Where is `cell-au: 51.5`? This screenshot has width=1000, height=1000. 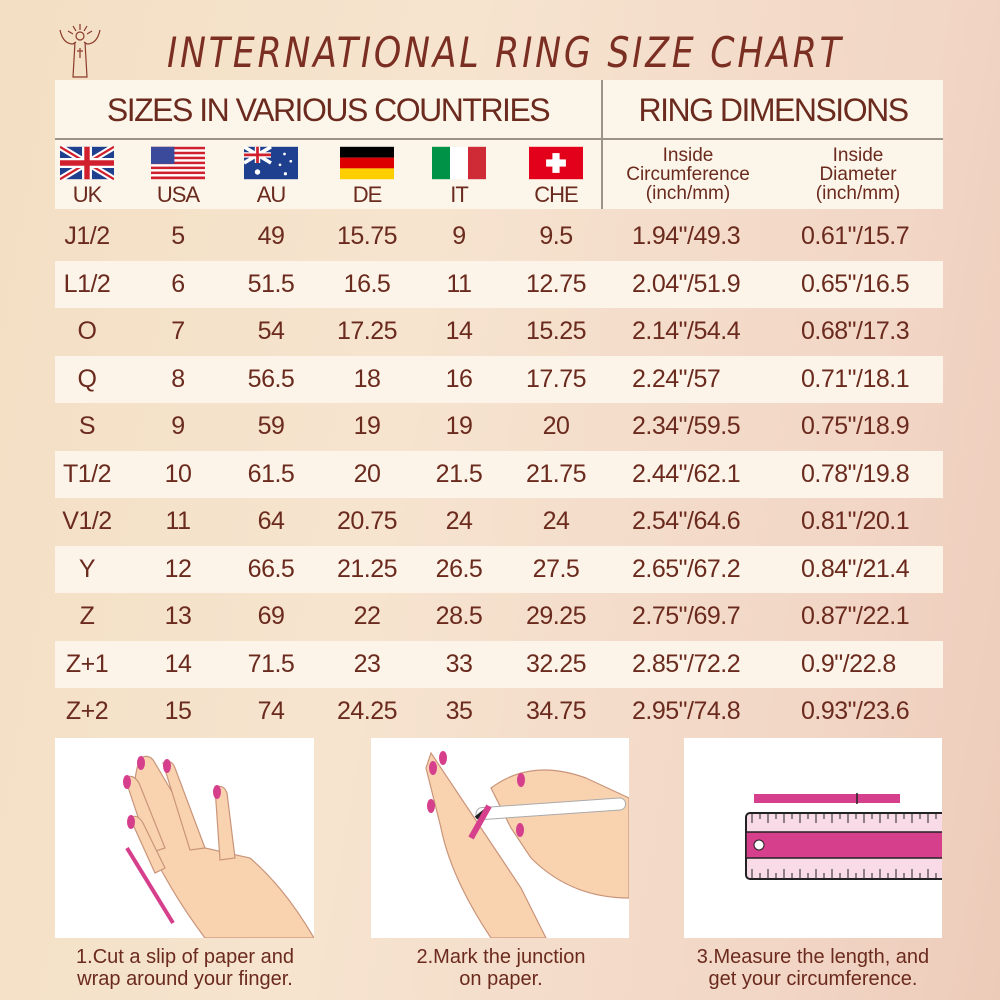 cell-au: 51.5 is located at coordinates (271, 283).